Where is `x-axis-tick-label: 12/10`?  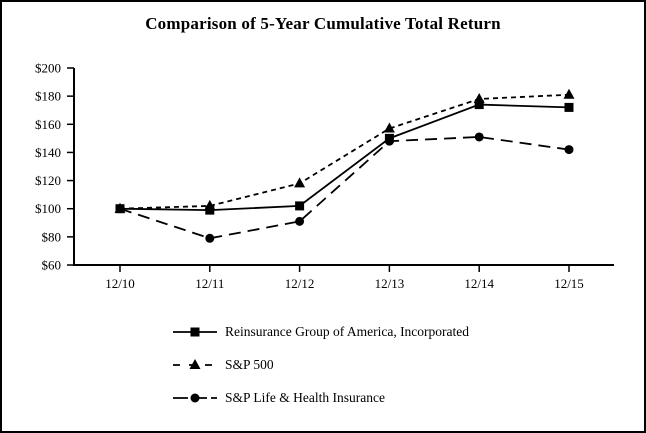 x-axis-tick-label: 12/10 is located at coordinates (120, 283).